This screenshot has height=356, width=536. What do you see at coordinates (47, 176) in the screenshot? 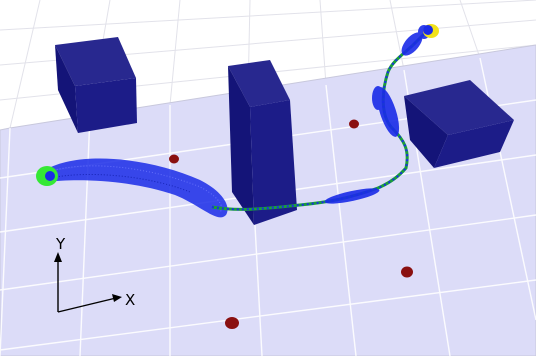
I see `start-marker-icon` at bounding box center [47, 176].